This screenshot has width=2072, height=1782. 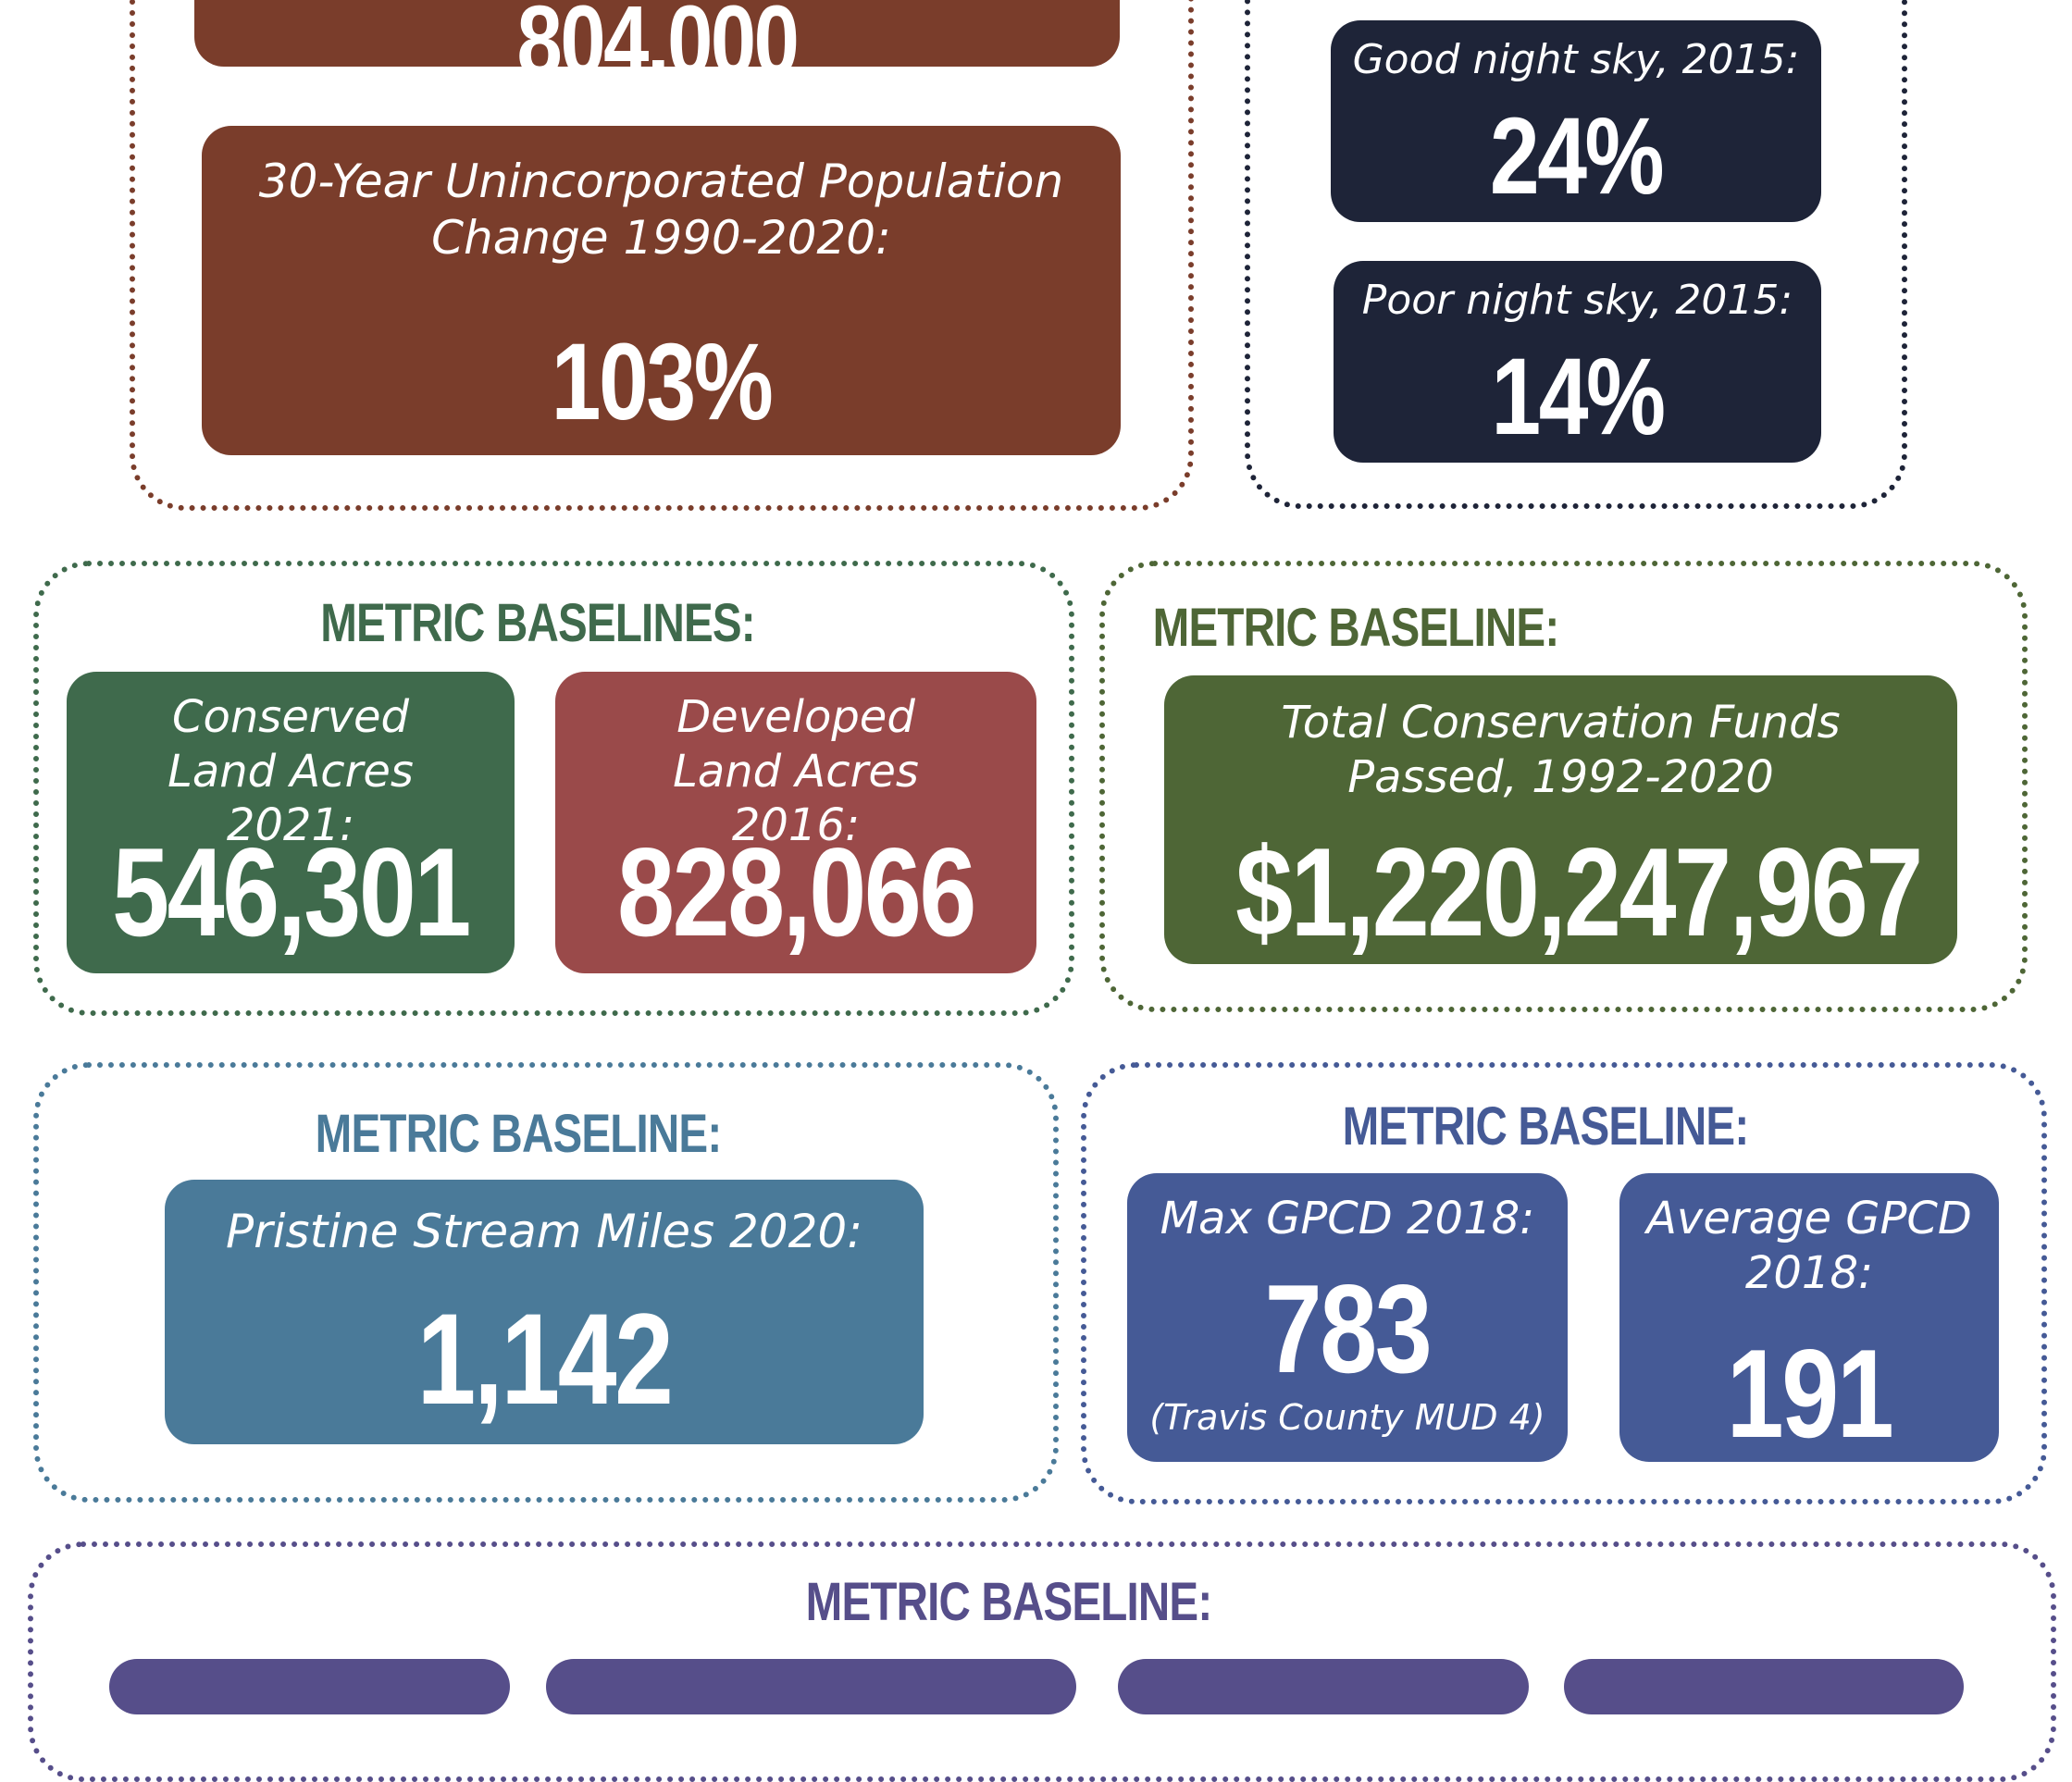 I want to click on developed-land-card: Developed Land Acres 2016: 828,066, so click(x=795, y=823).